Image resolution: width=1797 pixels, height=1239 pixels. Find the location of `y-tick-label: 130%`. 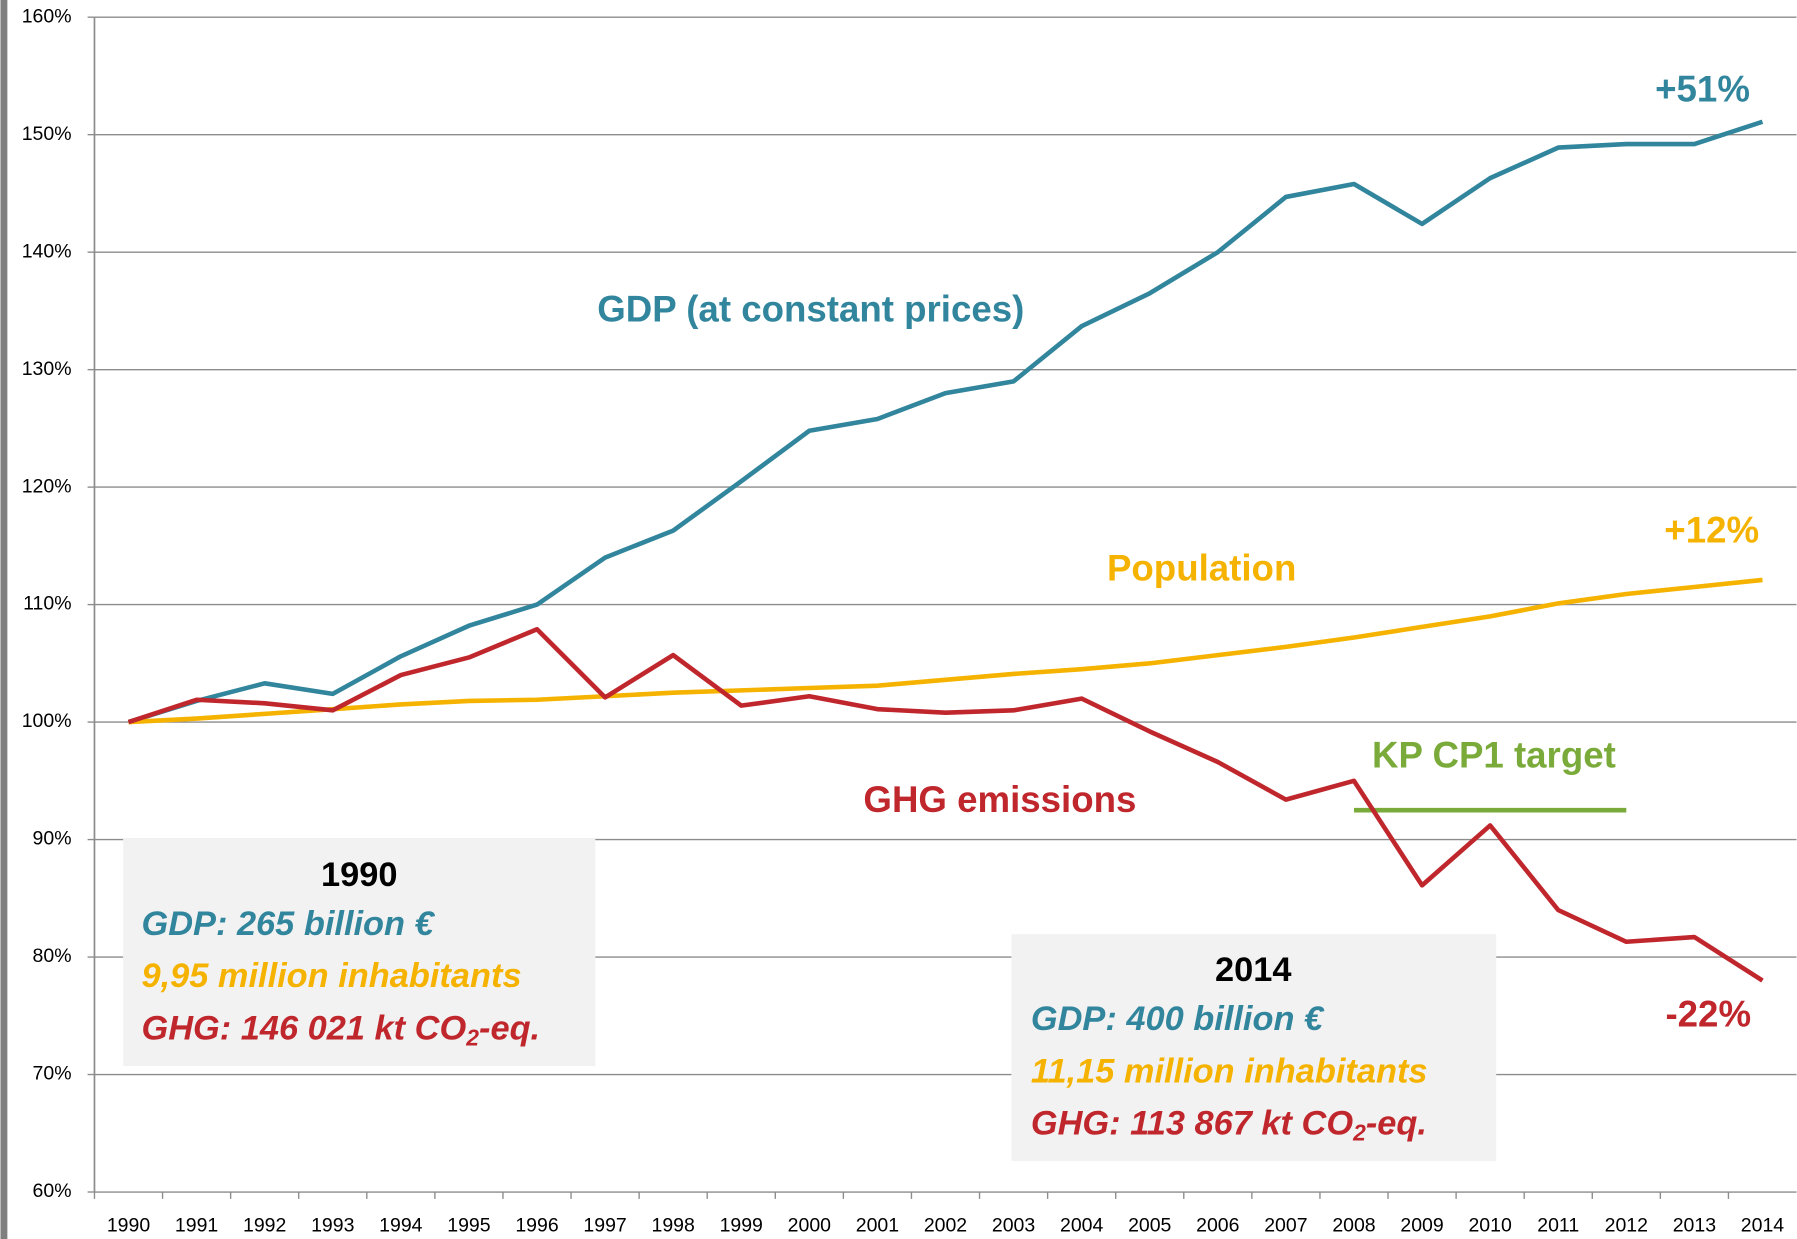

y-tick-label: 130% is located at coordinates (47, 369).